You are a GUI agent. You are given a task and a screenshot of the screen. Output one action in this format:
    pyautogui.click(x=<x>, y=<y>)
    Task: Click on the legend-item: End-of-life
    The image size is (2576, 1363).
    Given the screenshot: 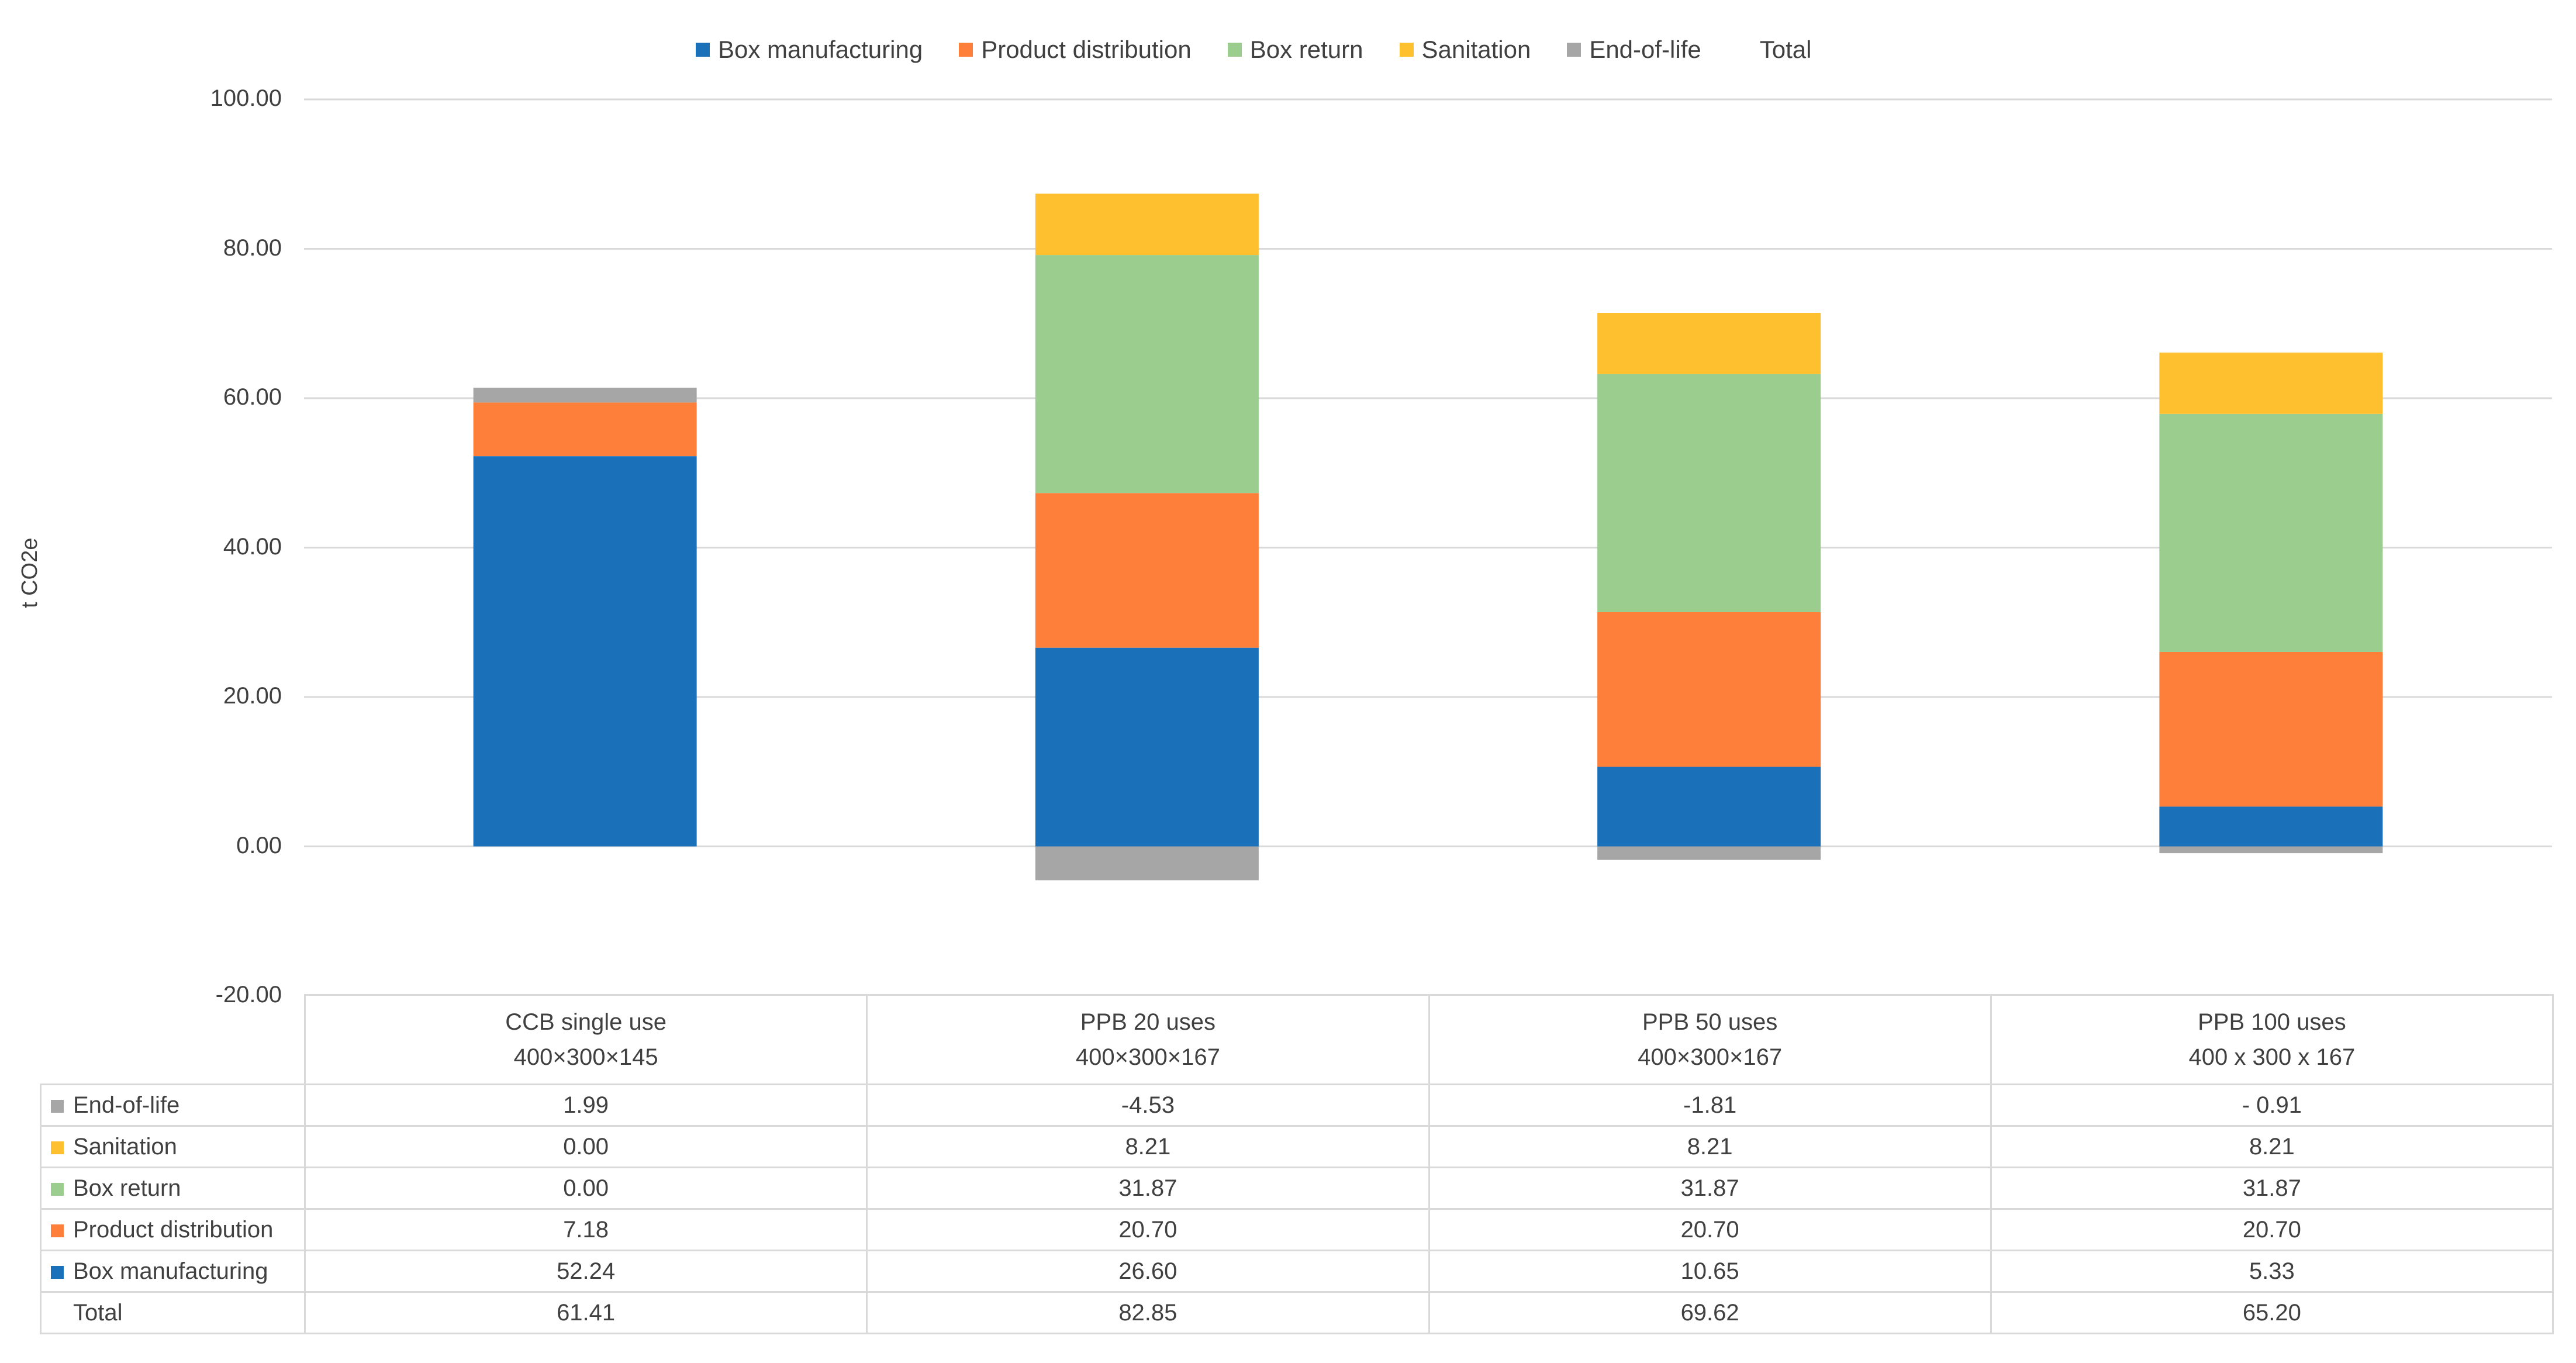 What is the action you would take?
    pyautogui.click(x=1634, y=50)
    